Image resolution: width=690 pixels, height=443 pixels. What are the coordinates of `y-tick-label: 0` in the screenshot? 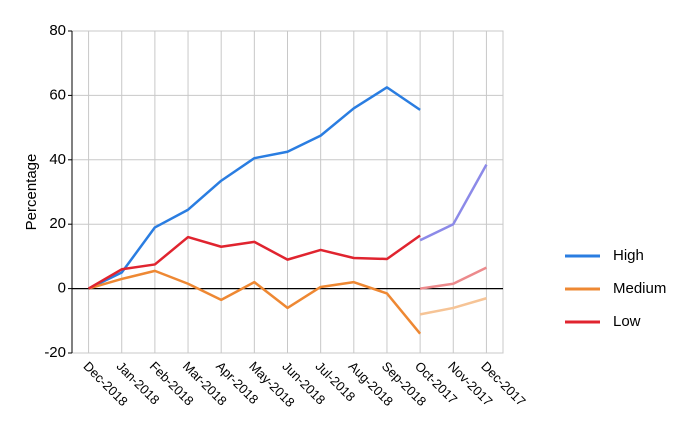 It's located at (62, 288).